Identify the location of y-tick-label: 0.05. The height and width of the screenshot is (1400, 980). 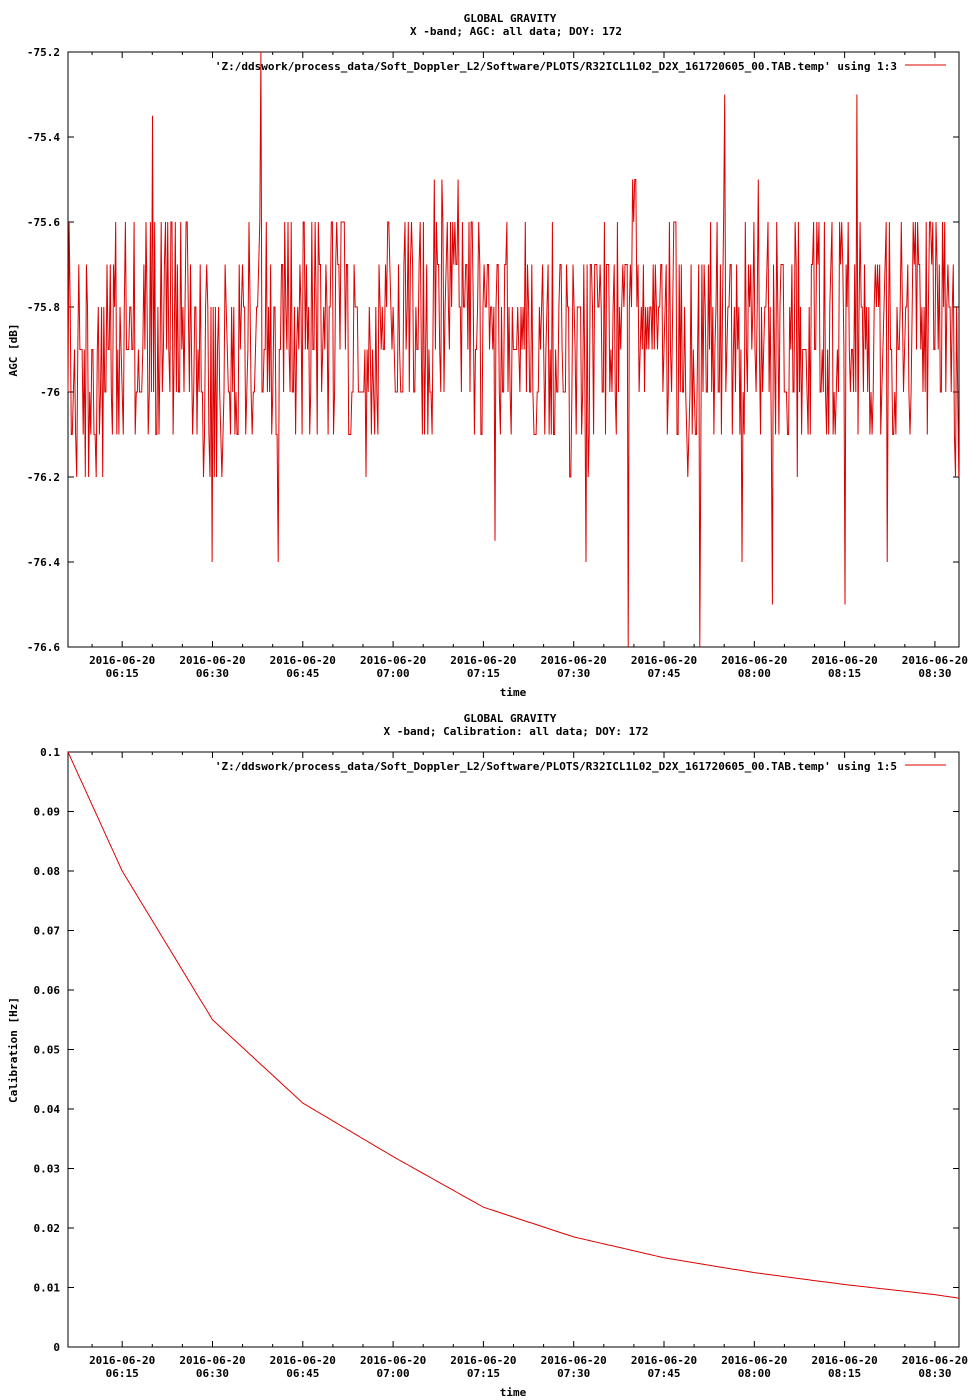
(47, 1050).